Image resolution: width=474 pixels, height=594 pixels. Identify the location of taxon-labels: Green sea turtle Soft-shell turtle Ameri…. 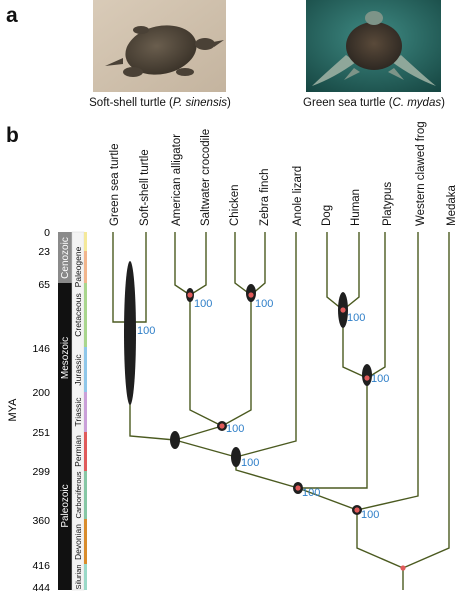
(283, 173).